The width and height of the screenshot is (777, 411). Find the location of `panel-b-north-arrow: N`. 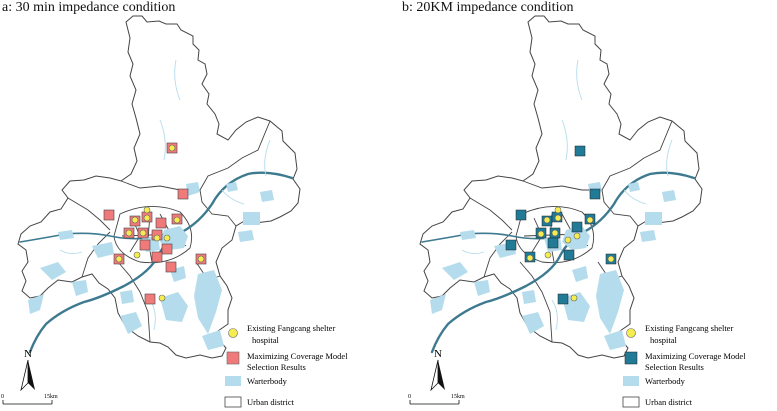

panel-b-north-arrow: N is located at coordinates (437, 370).